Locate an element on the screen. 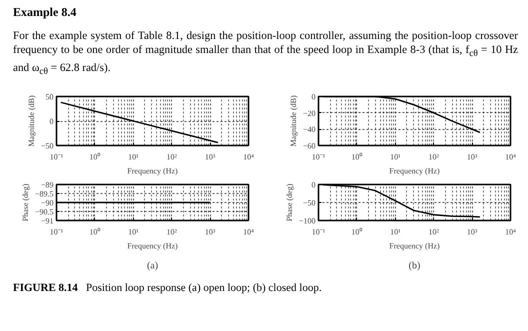 This screenshot has height=331, width=528. y-tick-label: −20 is located at coordinates (309, 113).